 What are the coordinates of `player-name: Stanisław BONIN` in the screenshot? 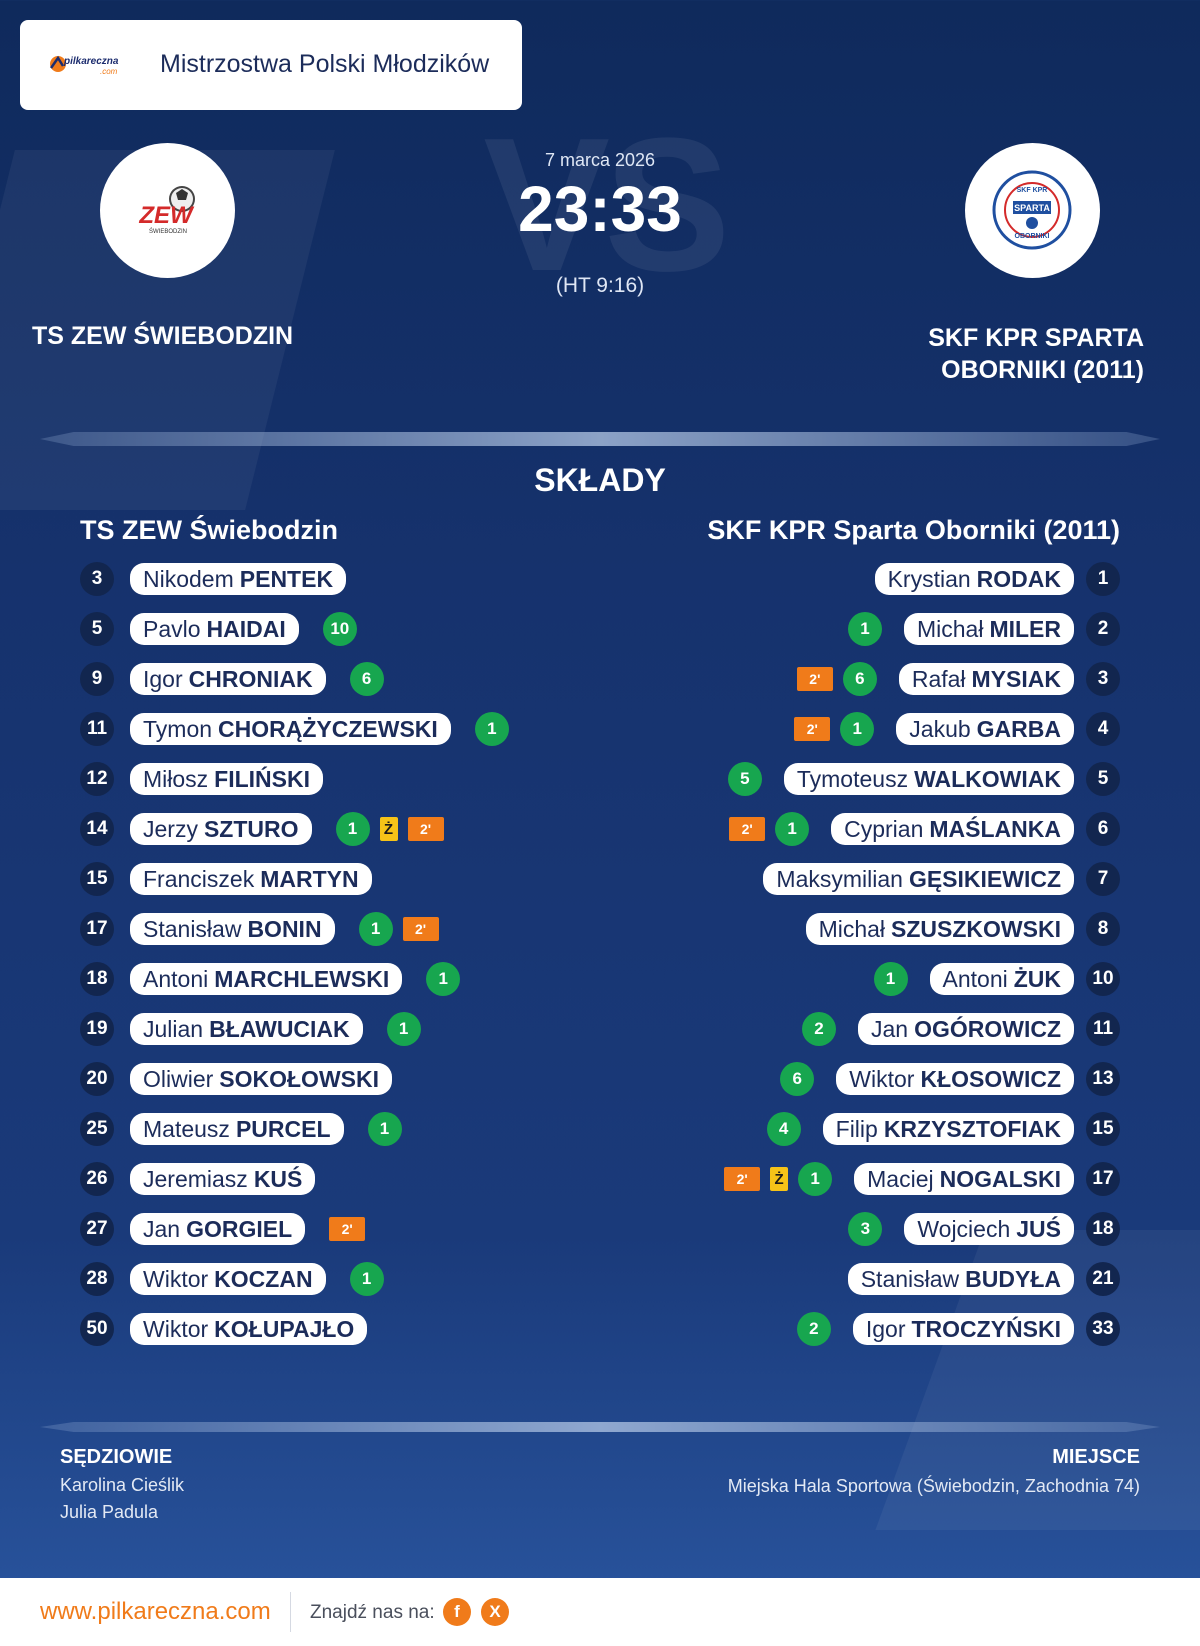 It's located at (232, 929).